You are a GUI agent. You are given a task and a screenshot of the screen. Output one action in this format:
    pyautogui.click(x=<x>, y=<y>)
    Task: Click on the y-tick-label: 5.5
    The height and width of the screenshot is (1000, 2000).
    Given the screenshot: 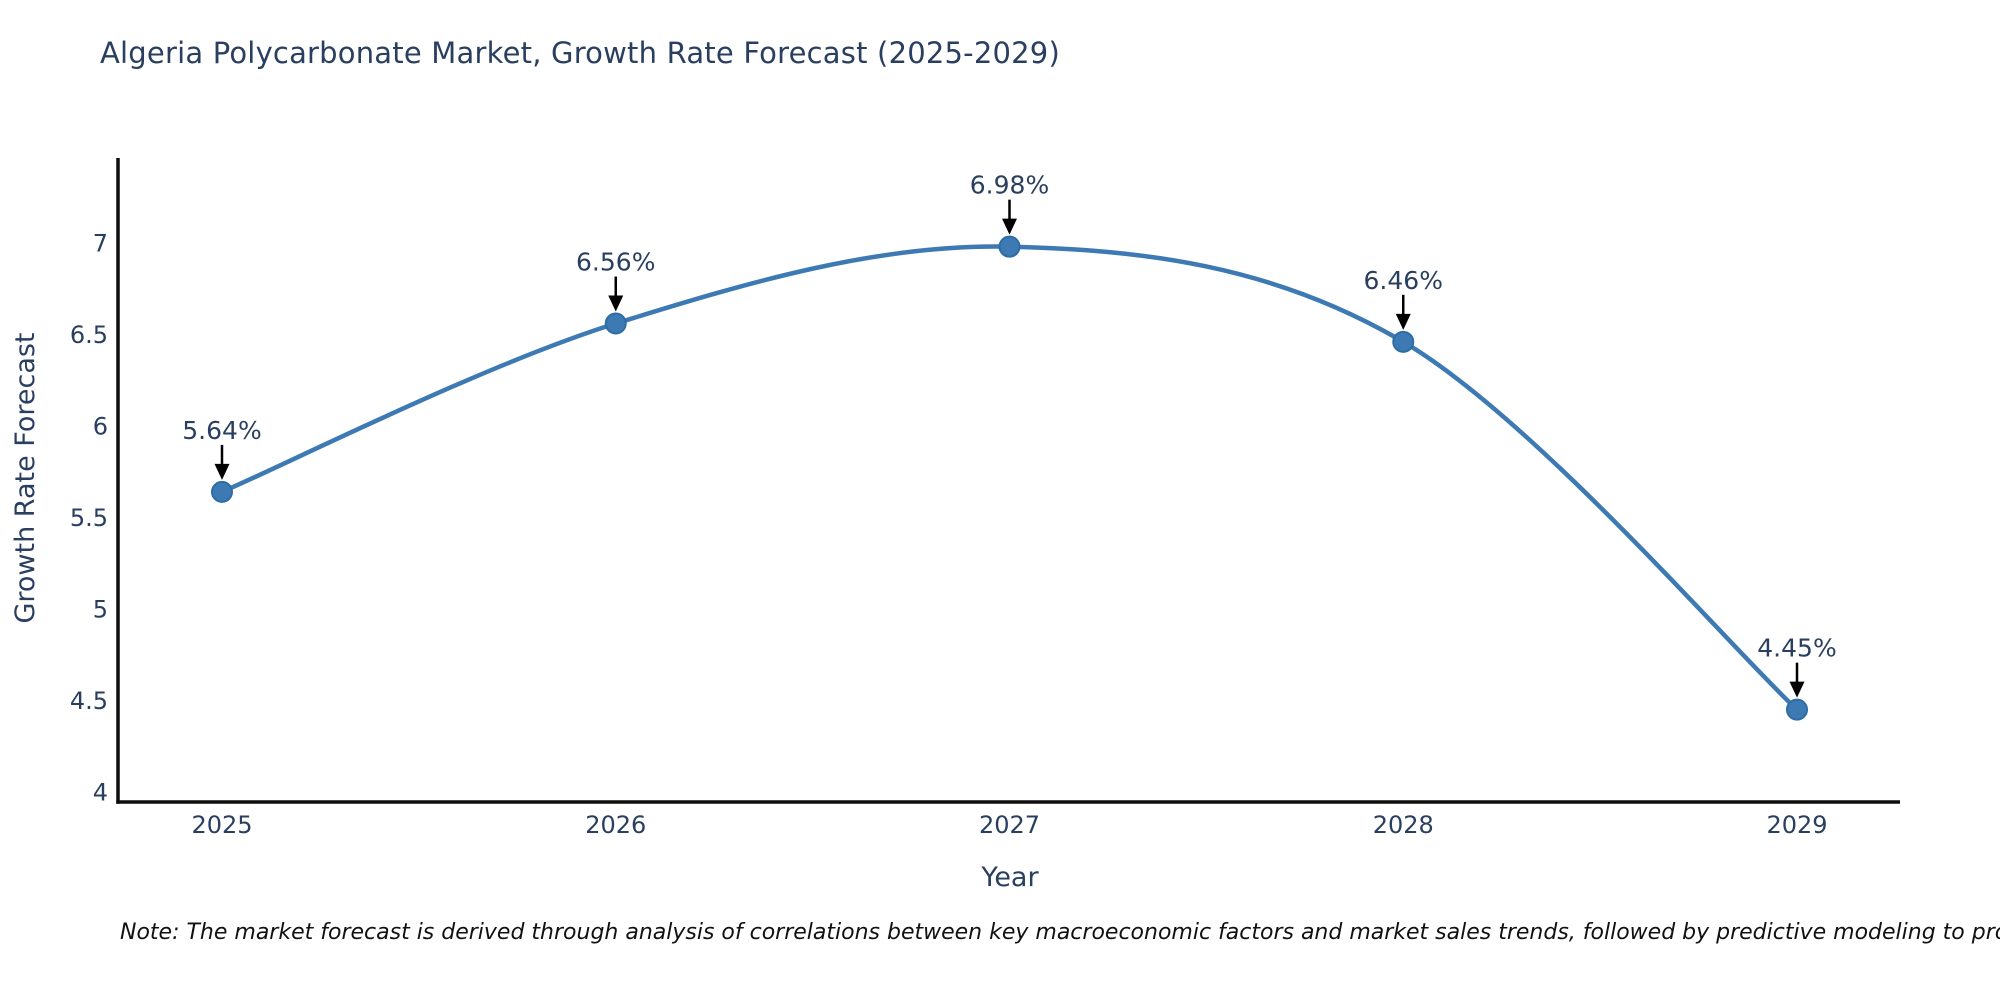 What is the action you would take?
    pyautogui.click(x=89, y=518)
    